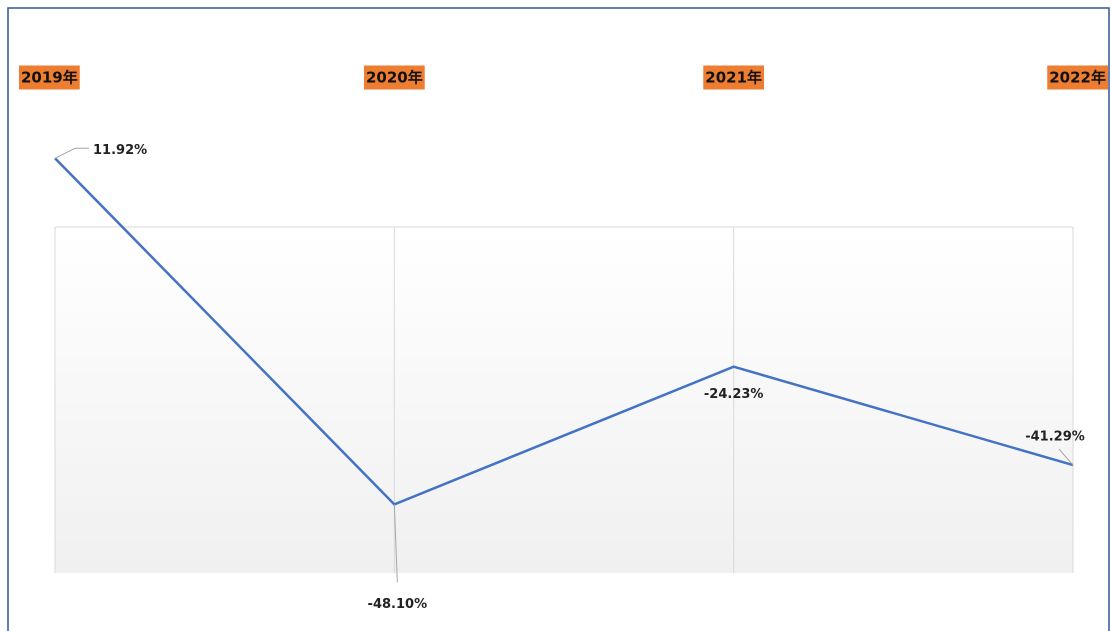  What do you see at coordinates (398, 604) in the screenshot?
I see `data-label: -48.10%` at bounding box center [398, 604].